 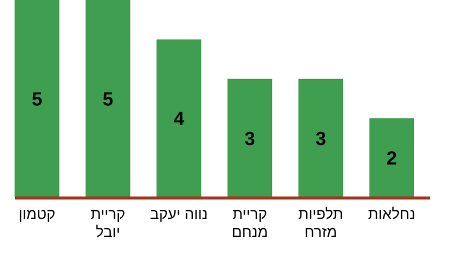 I want to click on x-tick-label: תלפיות מזרח, so click(x=320, y=224).